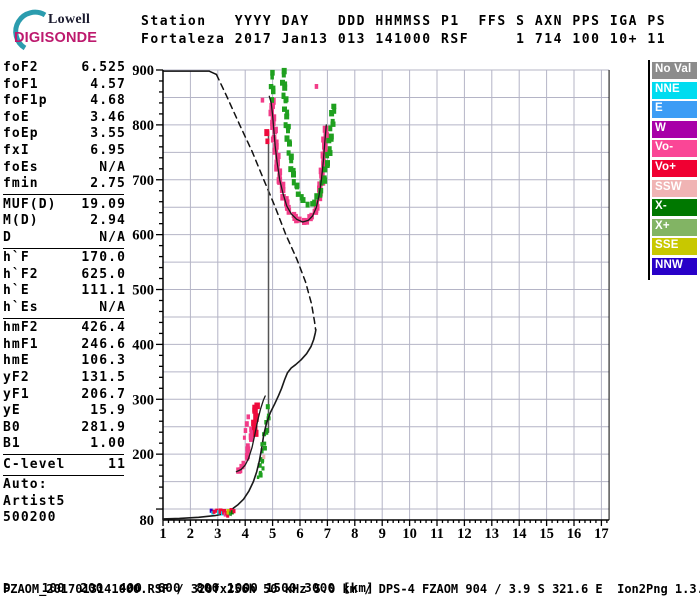  What do you see at coordinates (675, 170) in the screenshot?
I see `doppler-direction-legend: No Val NNE E W Vo- Vo+ SSW X- X+ SSE NNW` at bounding box center [675, 170].